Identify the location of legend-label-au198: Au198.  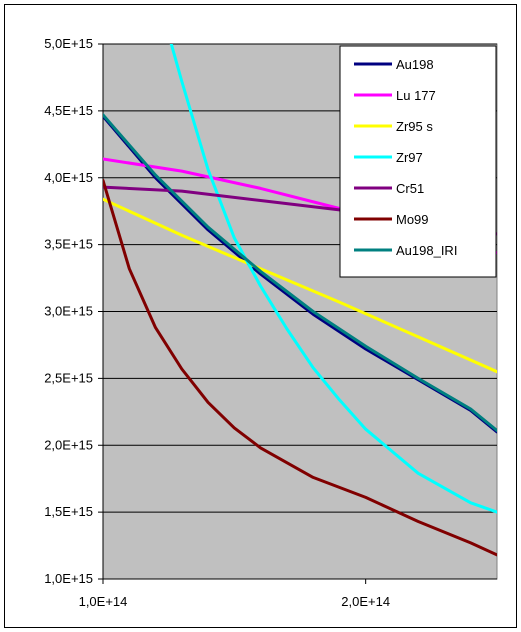
(415, 64).